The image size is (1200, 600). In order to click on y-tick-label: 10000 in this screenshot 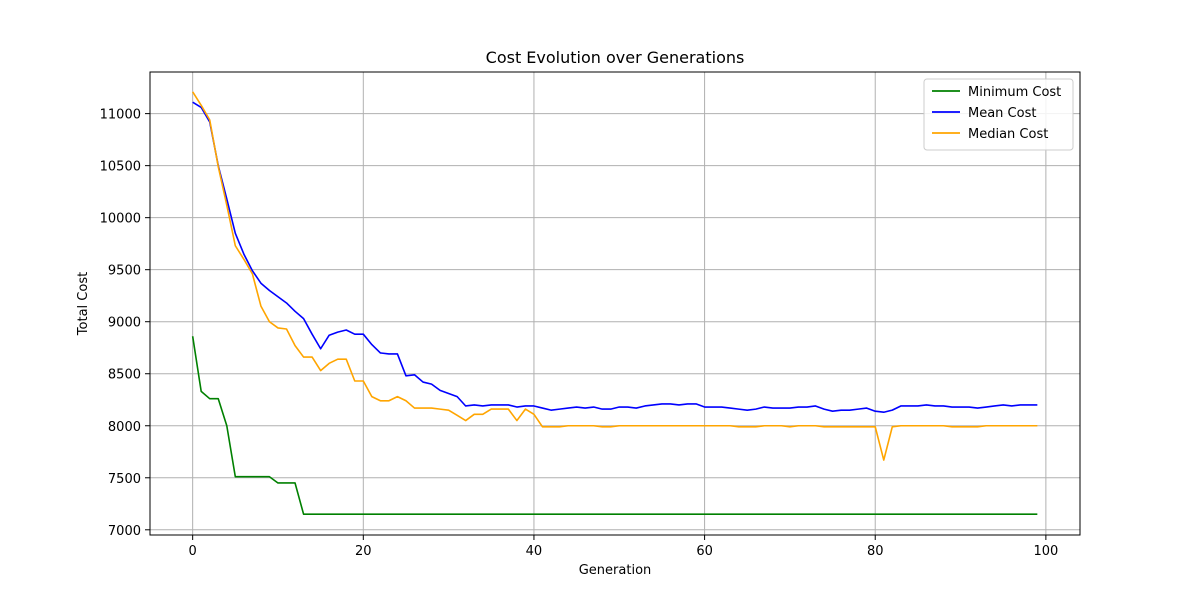, I will do `click(120, 219)`.